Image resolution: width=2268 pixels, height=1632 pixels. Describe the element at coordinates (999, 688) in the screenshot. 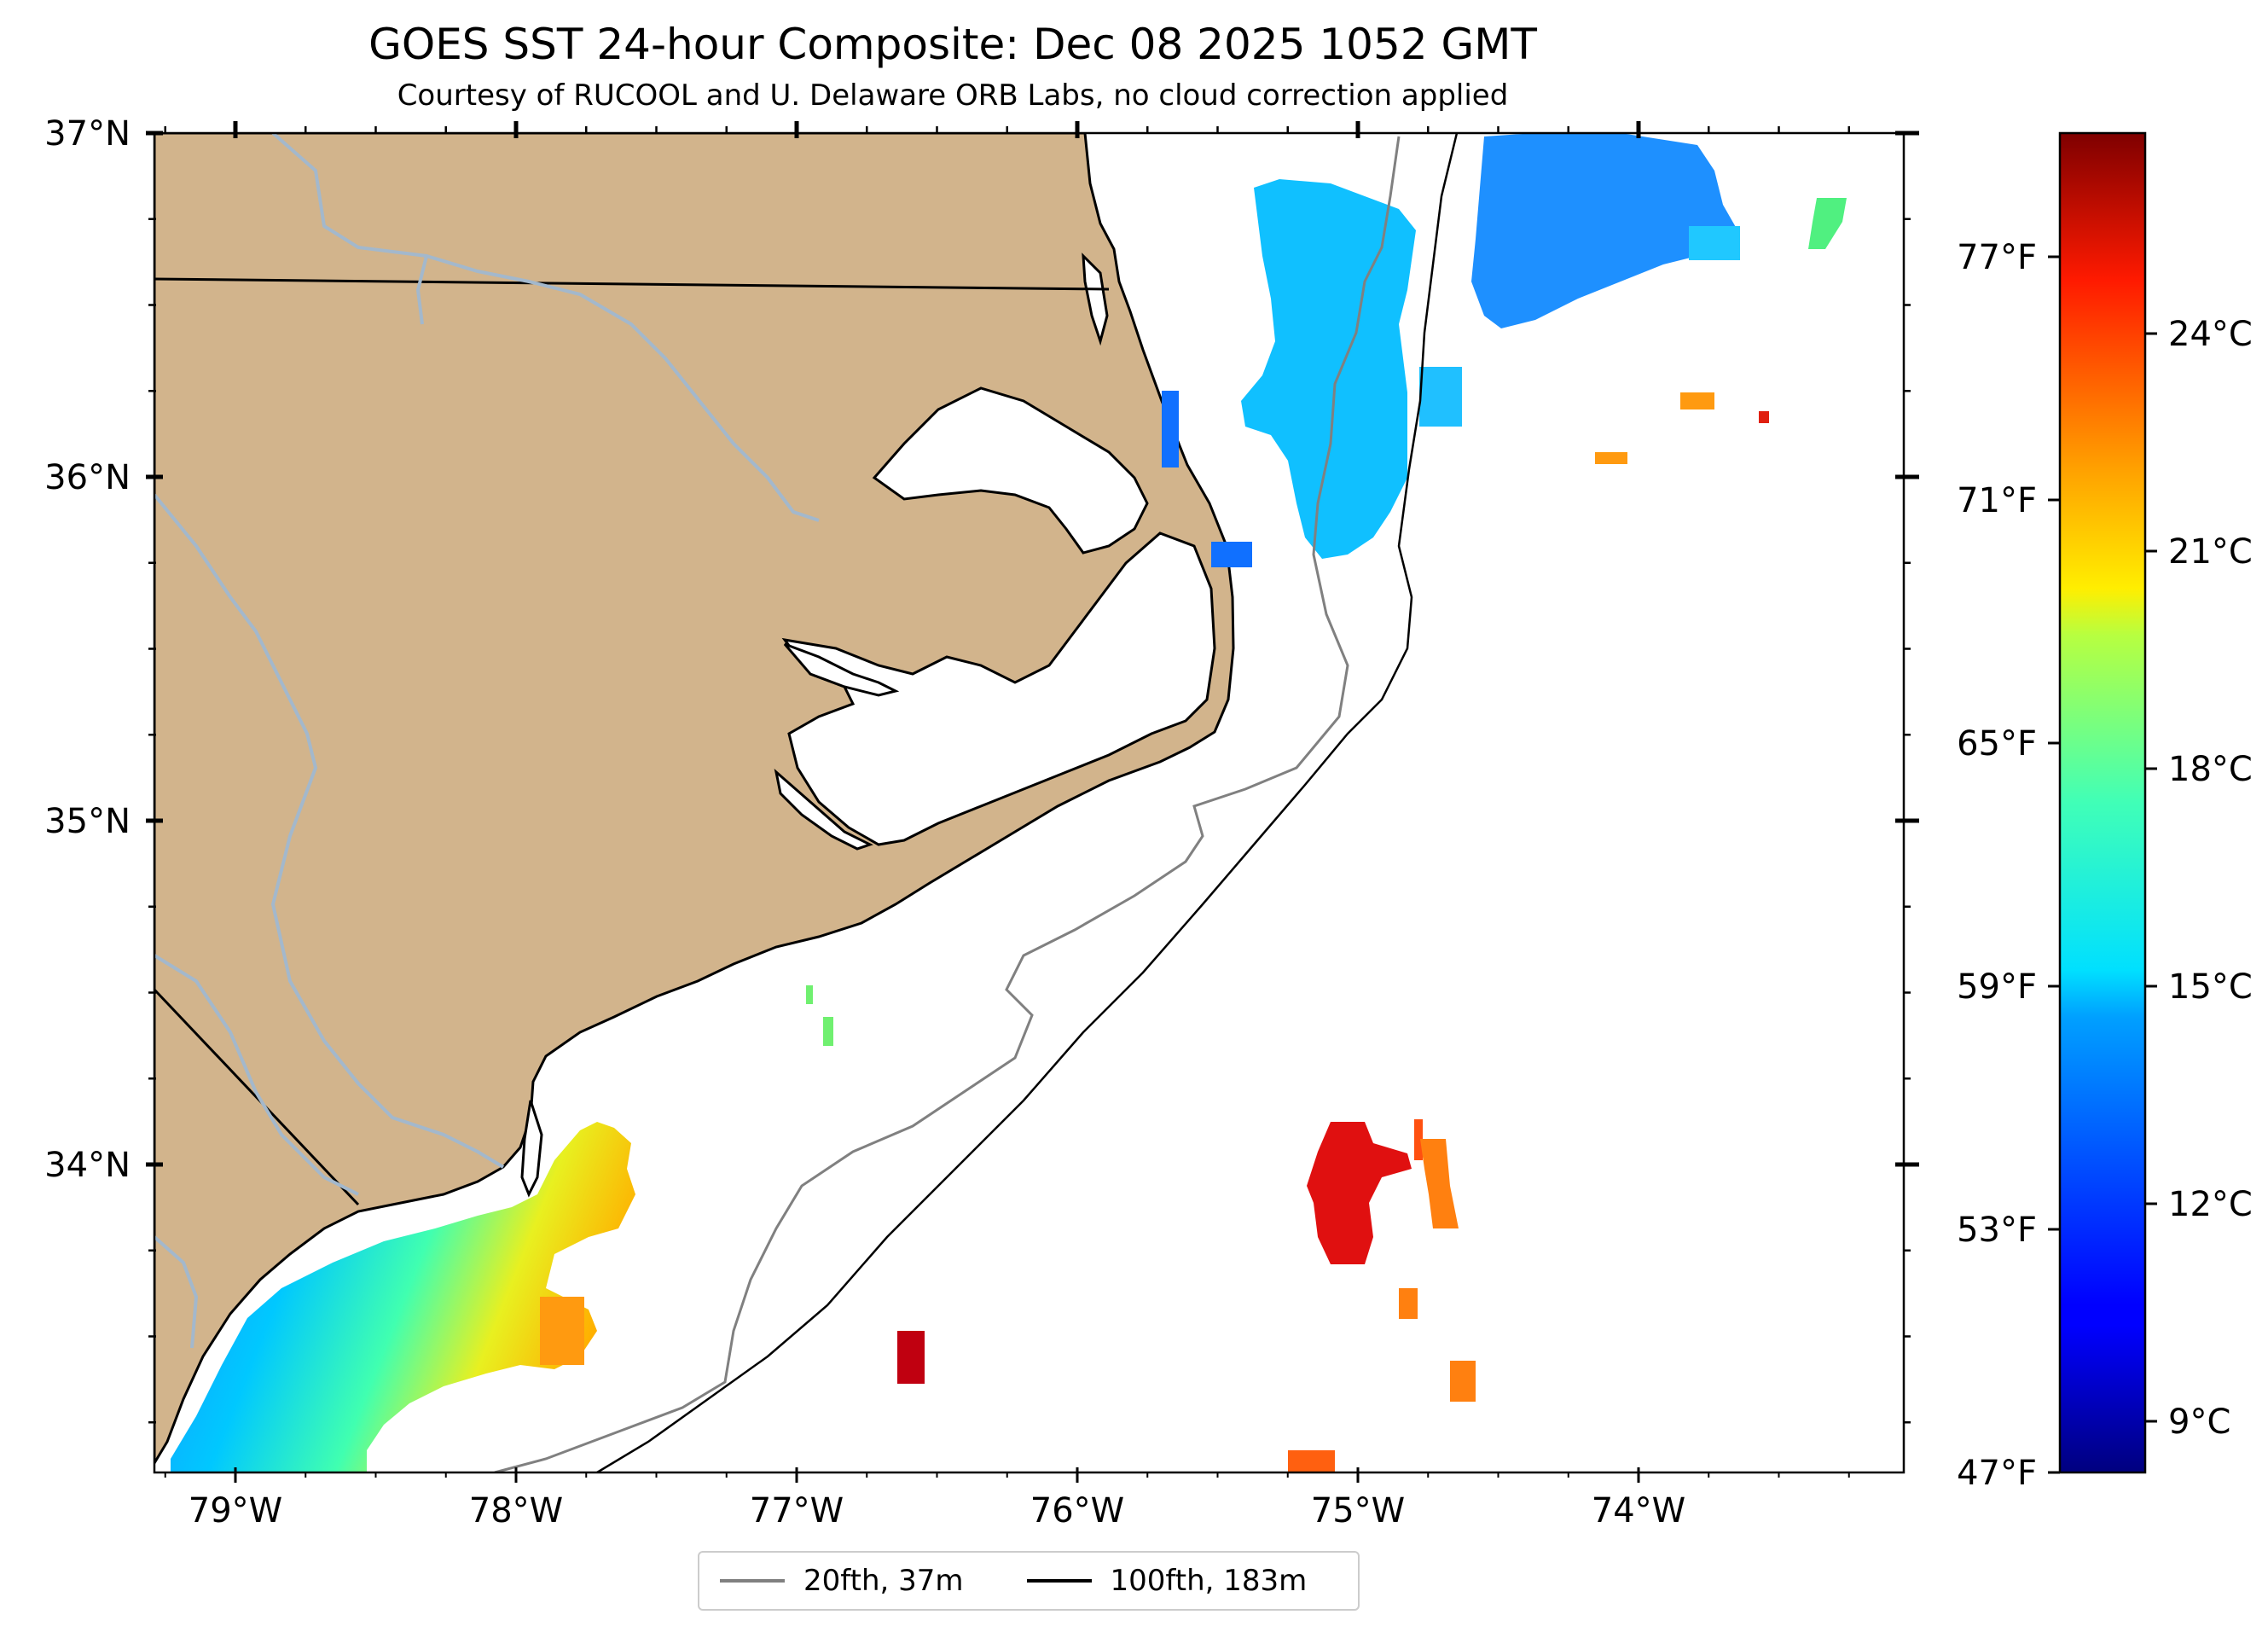

I see `pamlico-sound` at that location.